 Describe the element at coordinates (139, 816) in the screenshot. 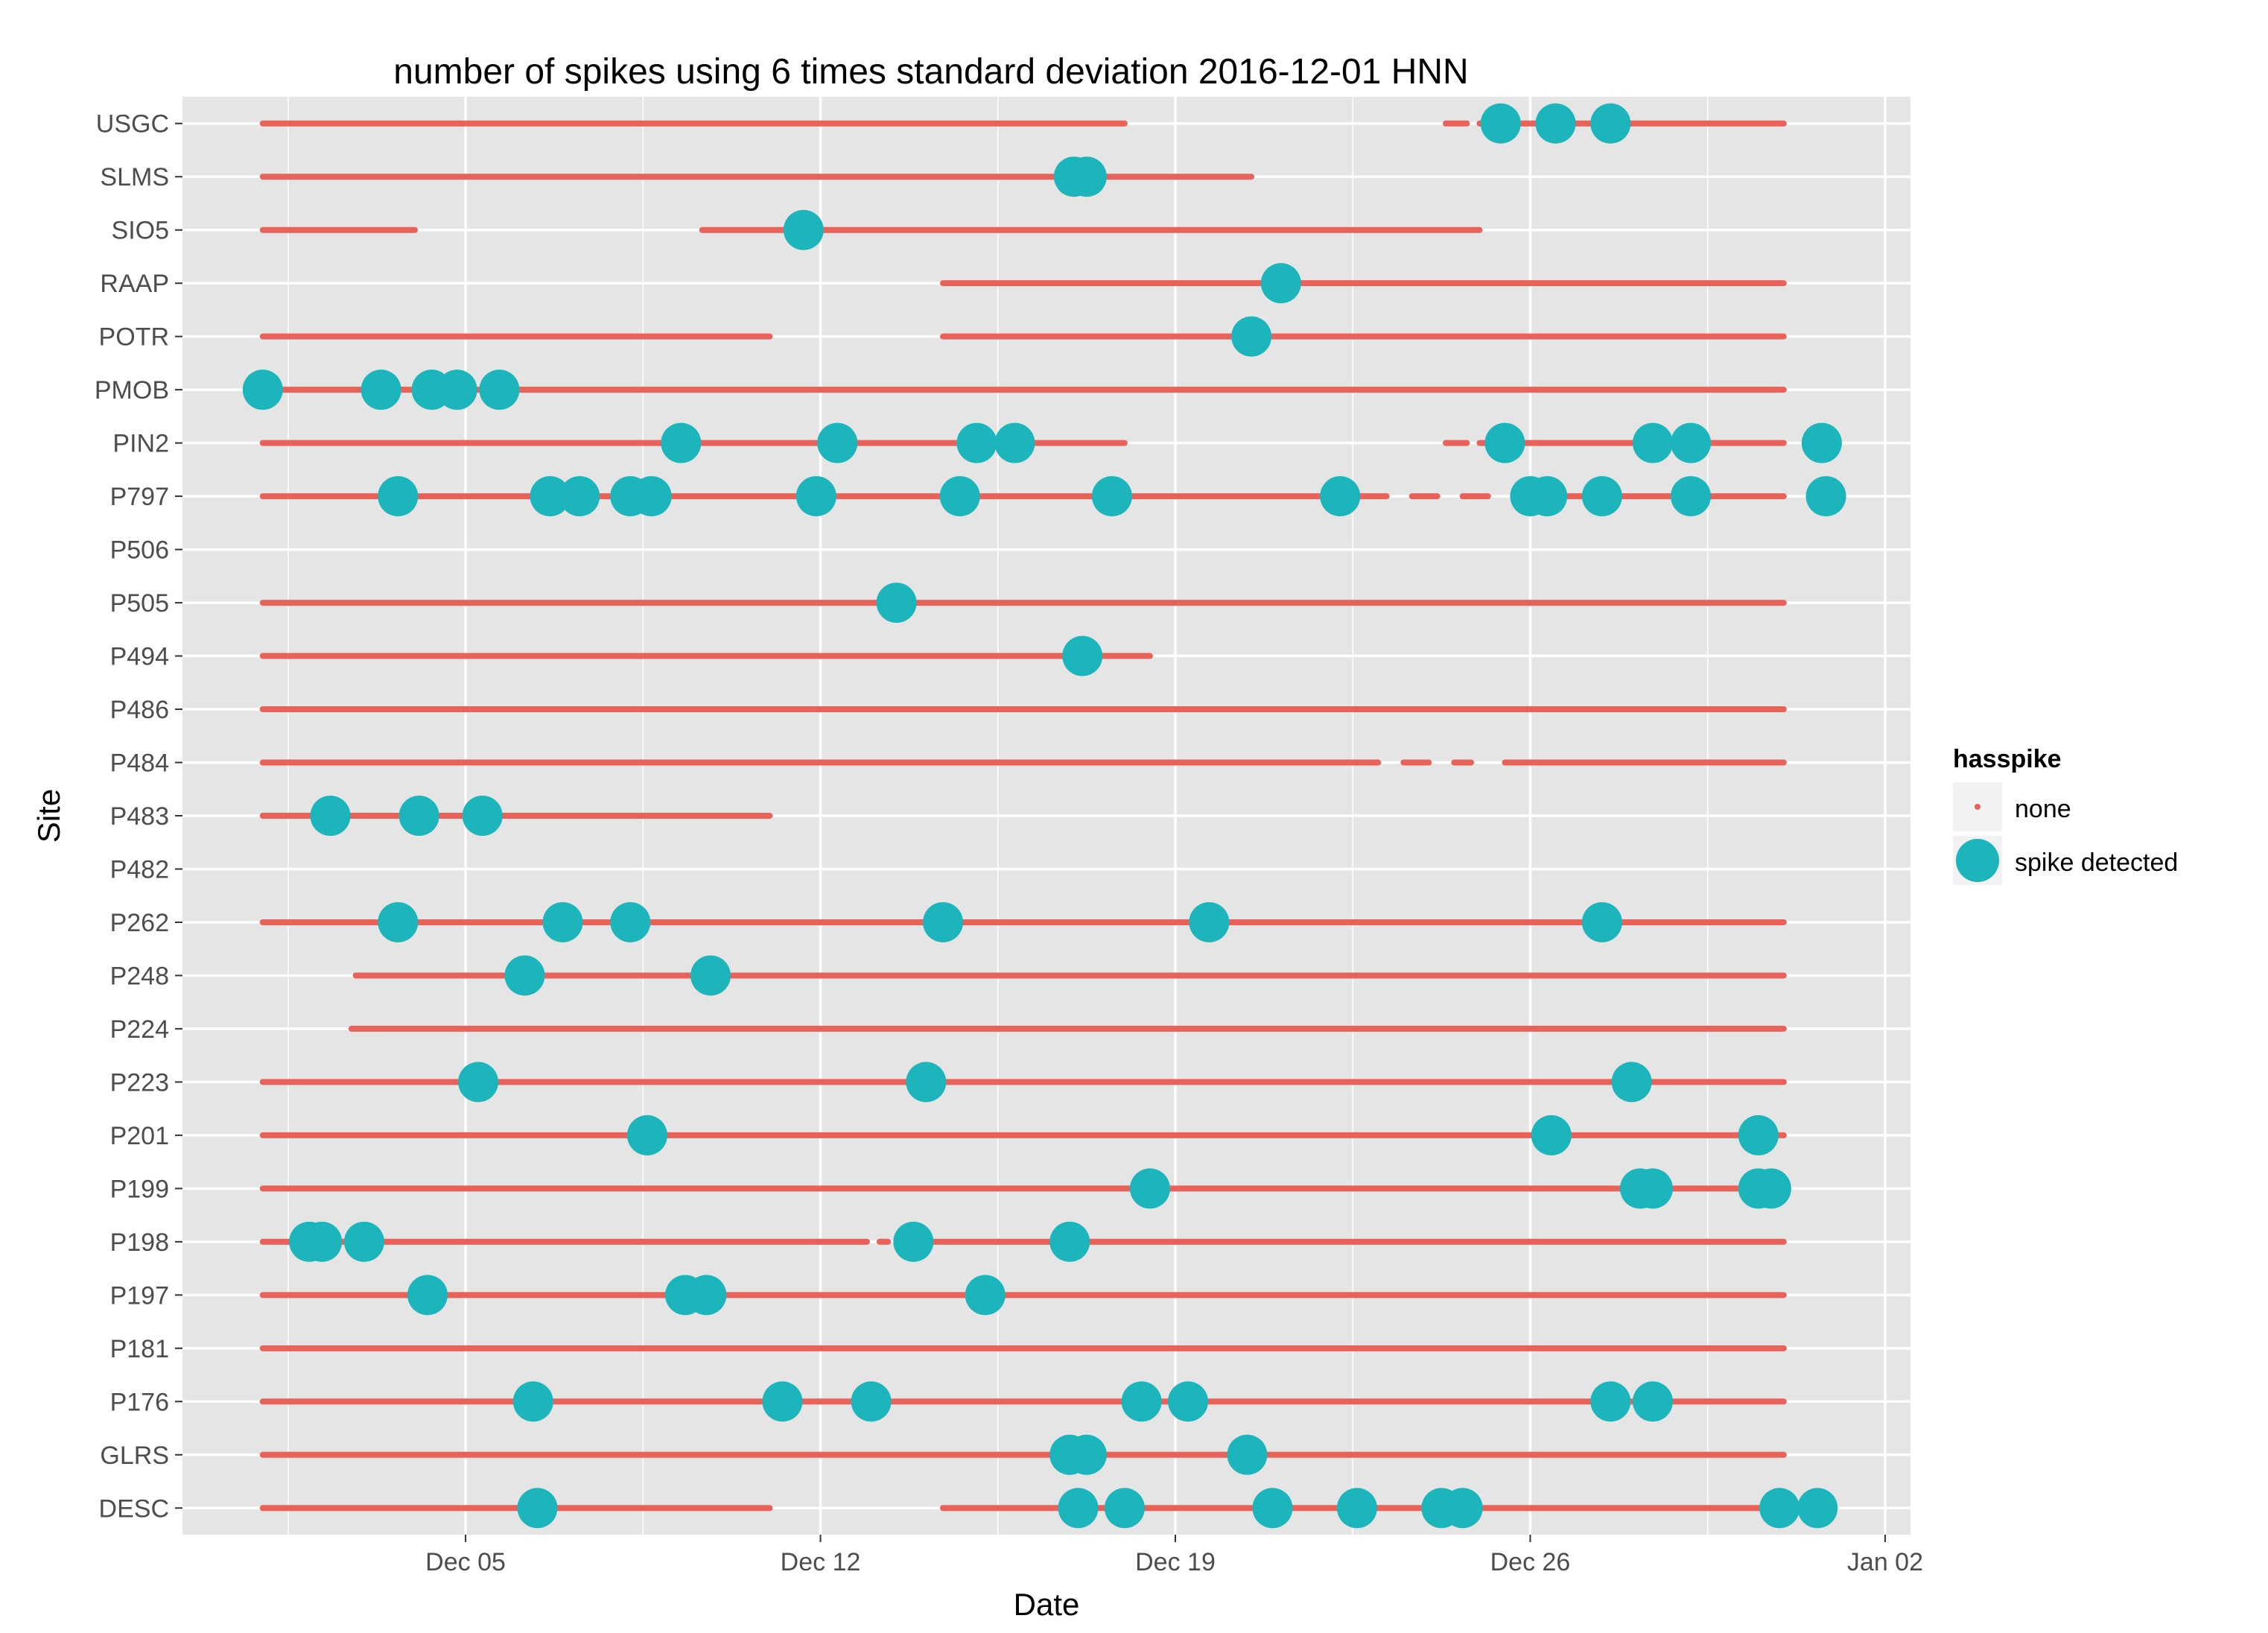

I see `y-tick-label-p483: P483` at that location.